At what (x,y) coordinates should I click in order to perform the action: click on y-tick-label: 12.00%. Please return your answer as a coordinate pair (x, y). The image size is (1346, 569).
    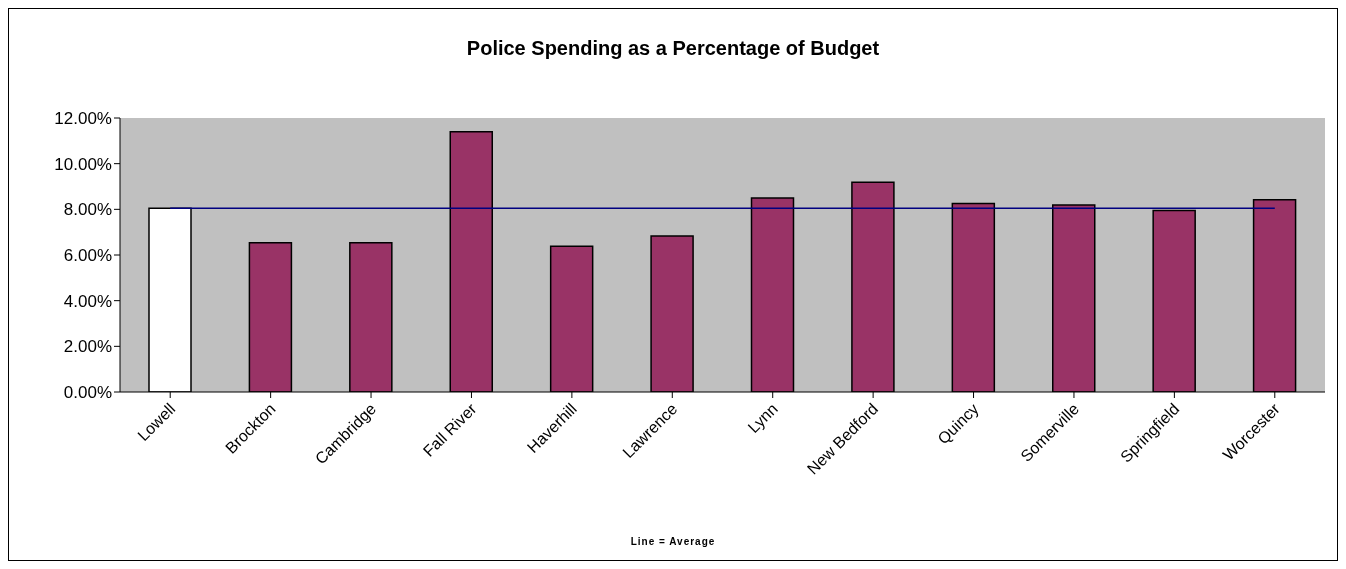
    Looking at the image, I should click on (83, 119).